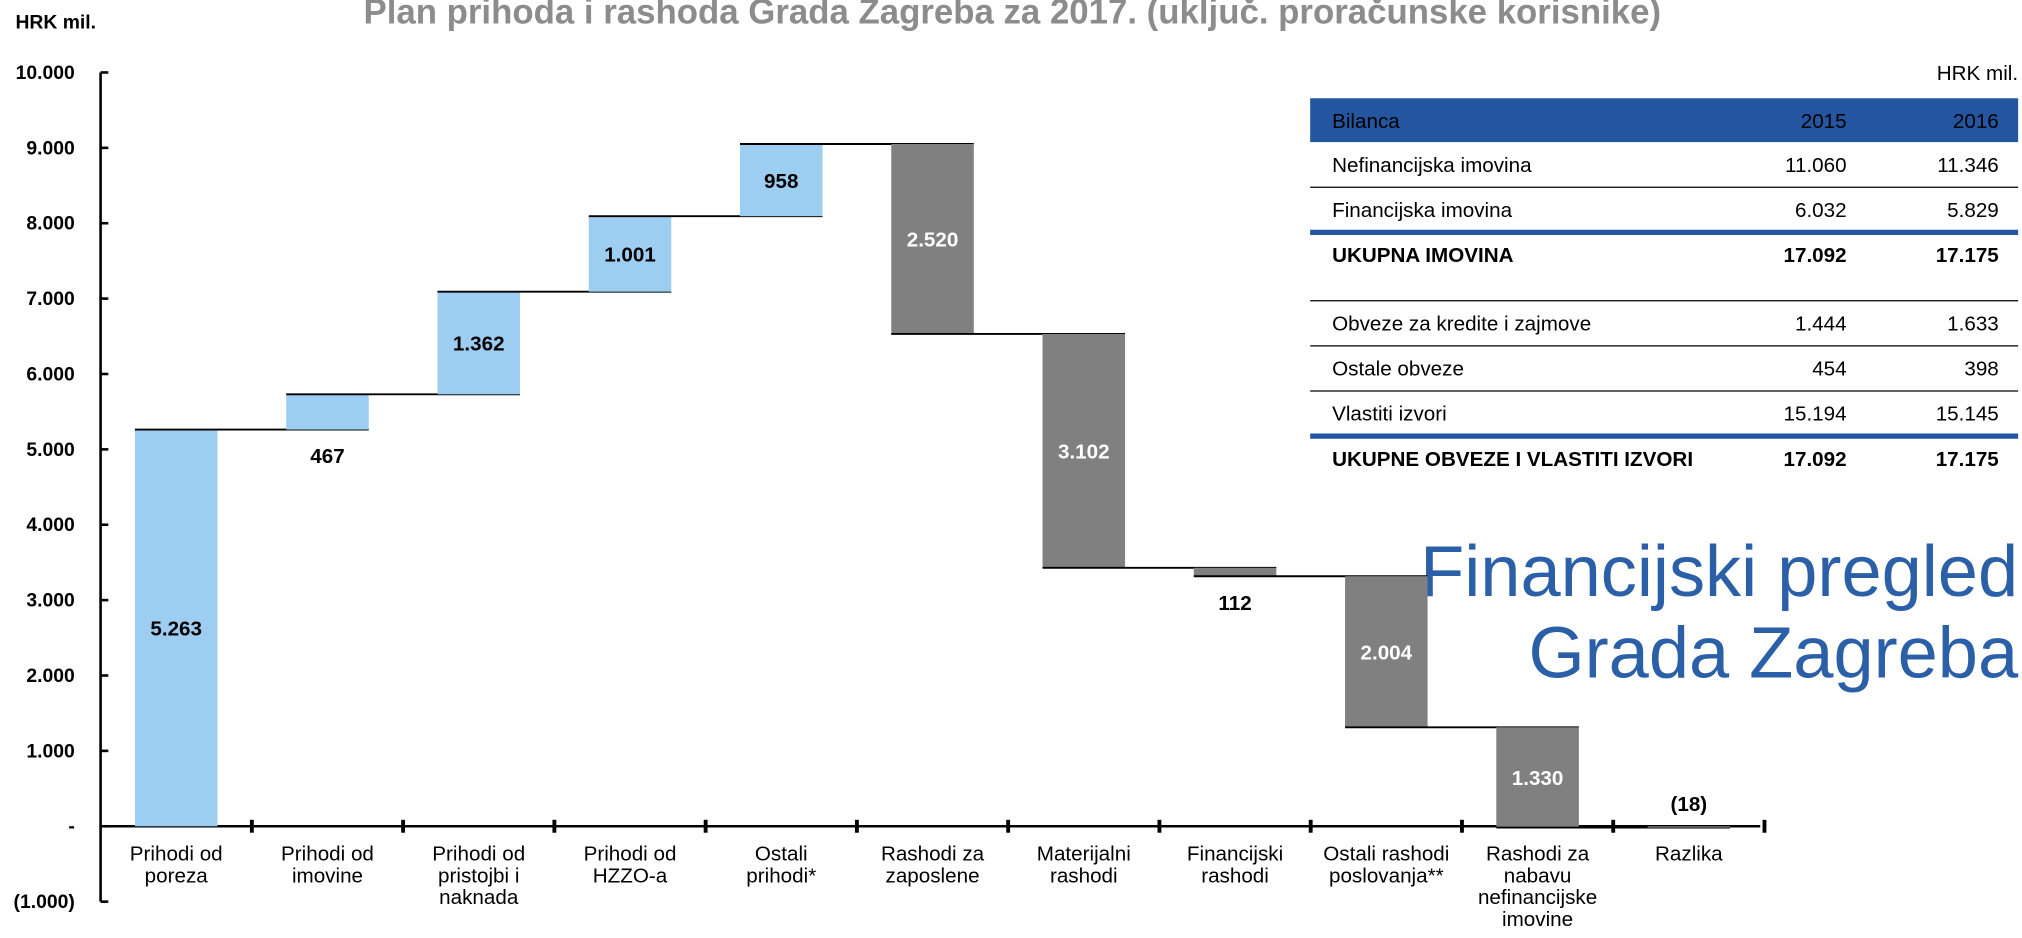  Describe the element at coordinates (1973, 210) in the screenshot. I see `table-cell: 5.829` at that location.